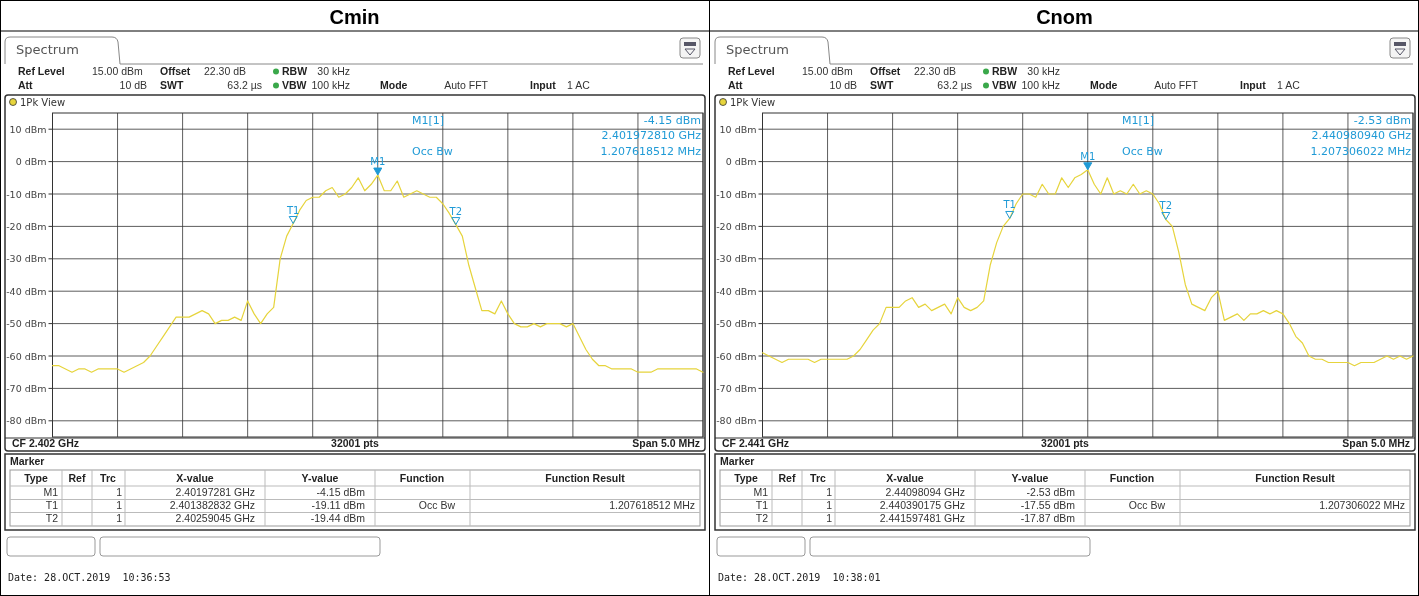 The image size is (1419, 596). I want to click on text: Ref Level, so click(751, 71).